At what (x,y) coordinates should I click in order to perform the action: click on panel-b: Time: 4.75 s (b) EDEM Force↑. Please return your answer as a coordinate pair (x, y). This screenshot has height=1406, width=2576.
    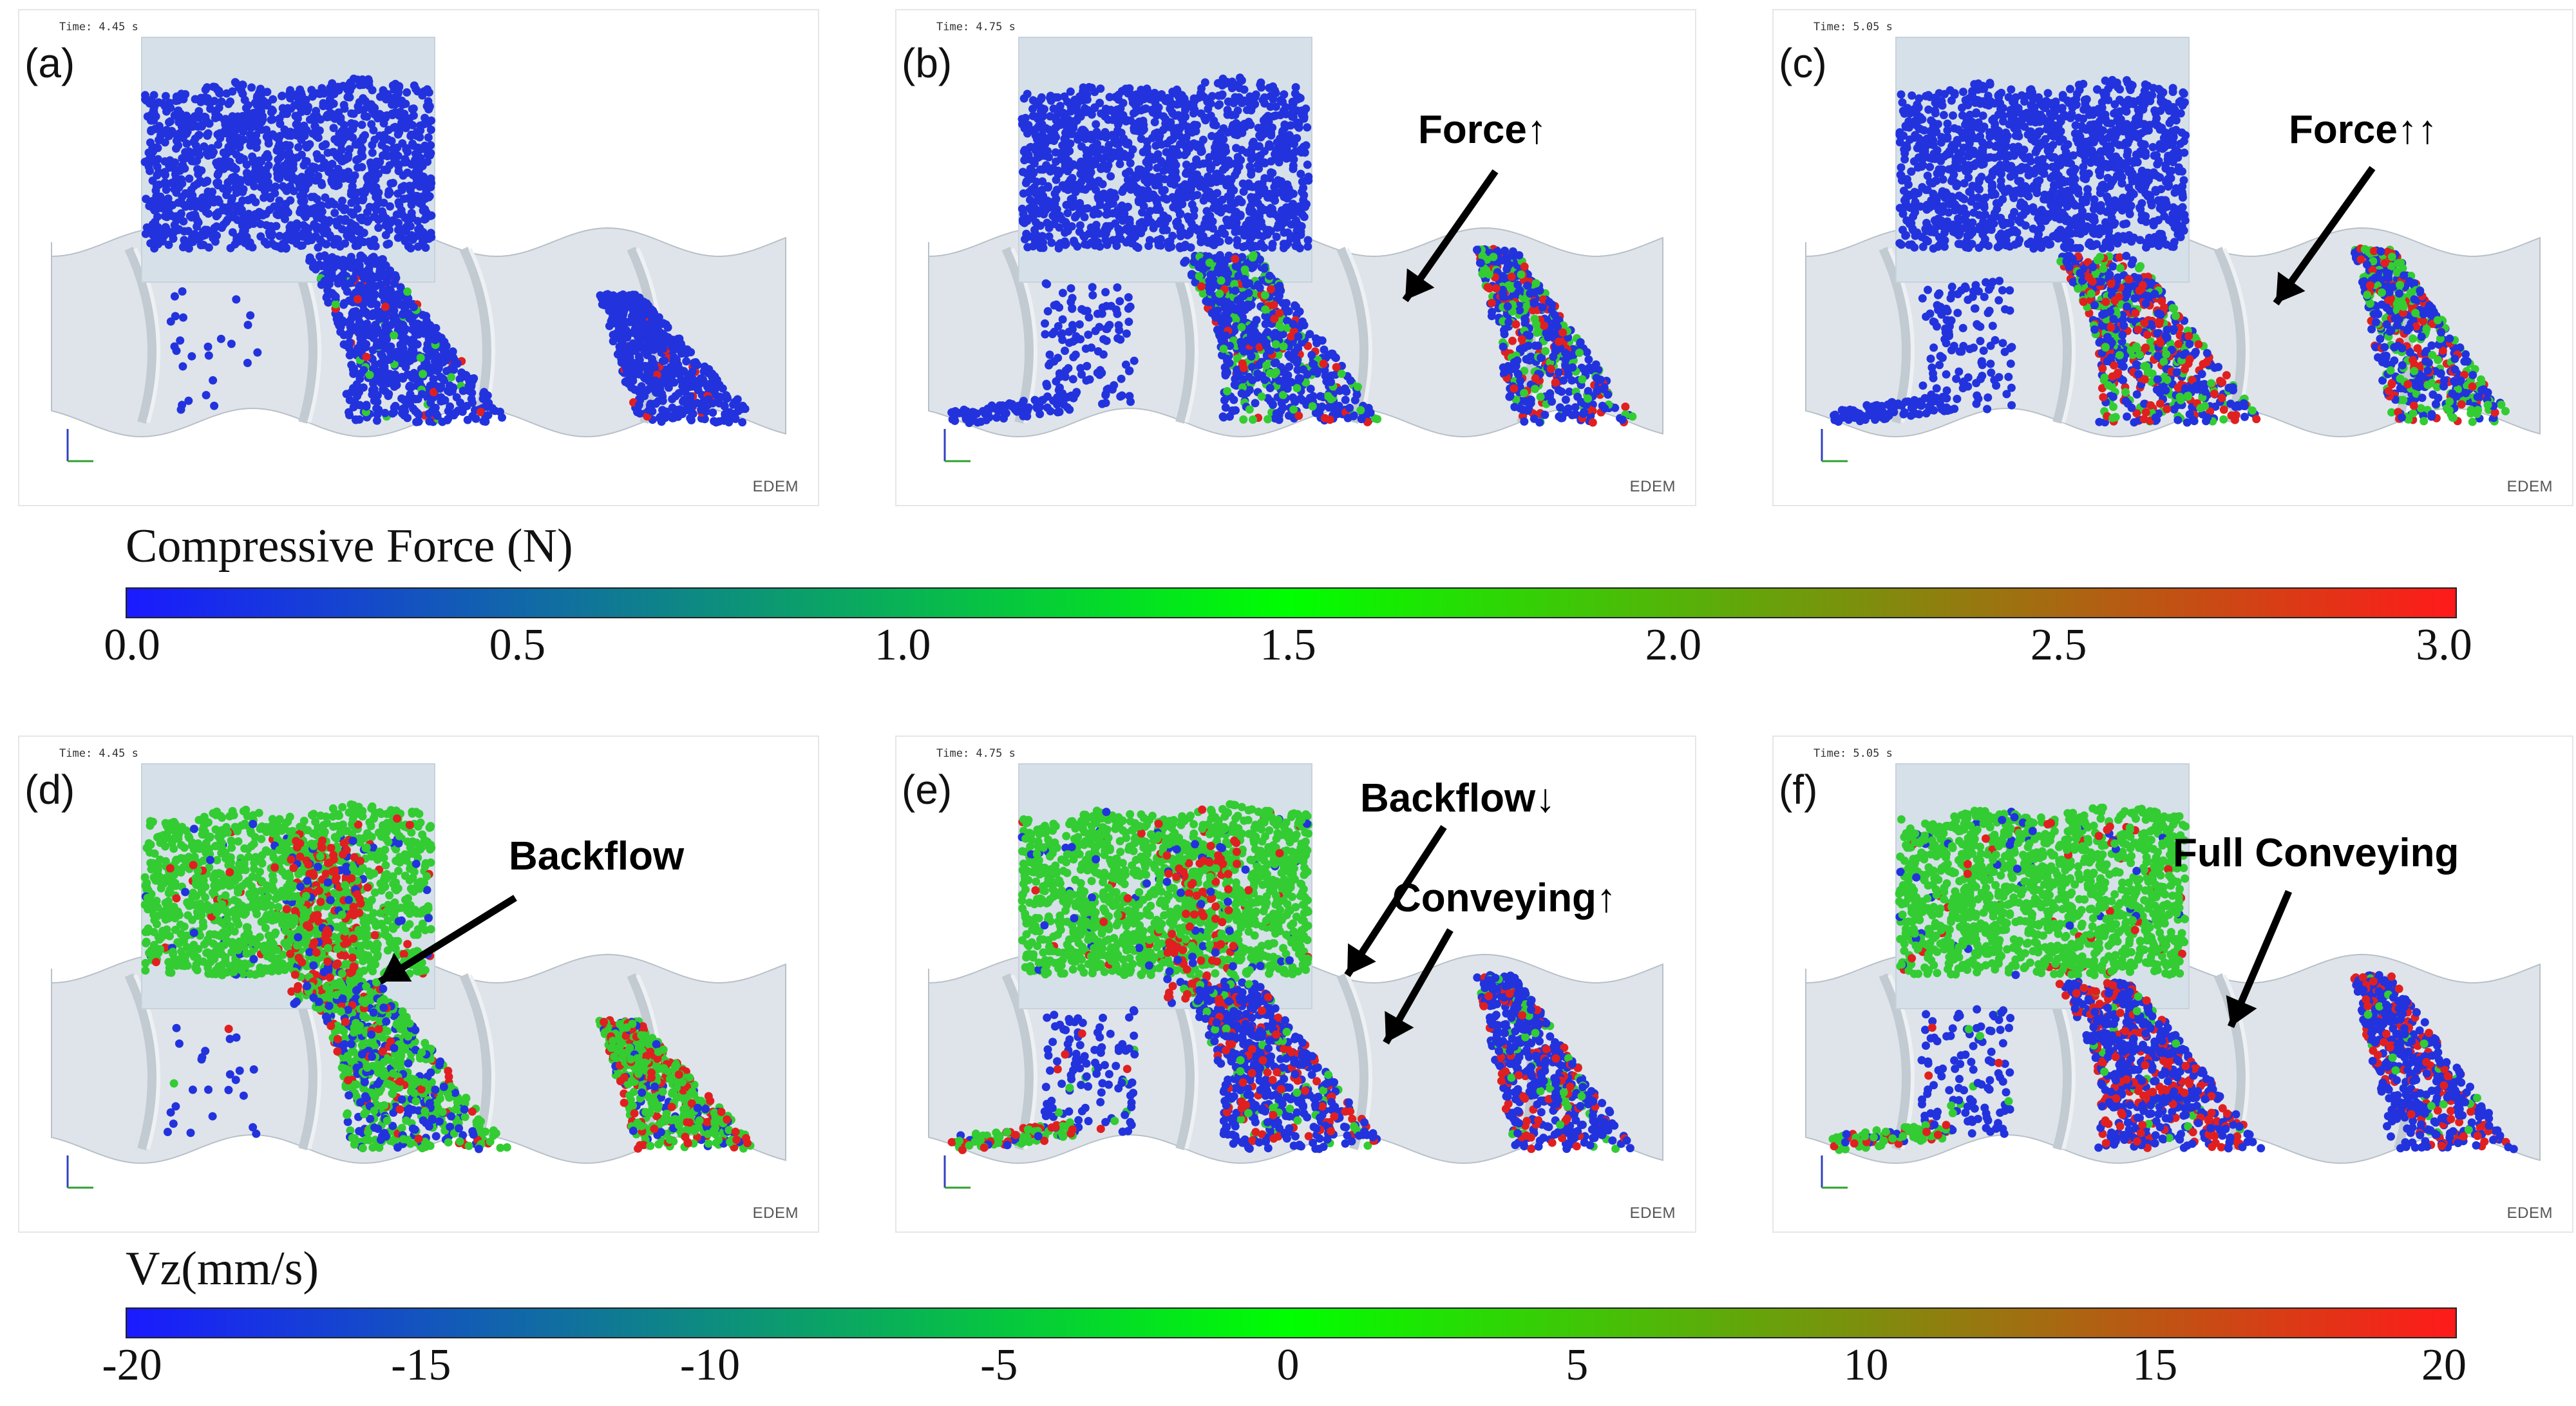
    Looking at the image, I should click on (1295, 257).